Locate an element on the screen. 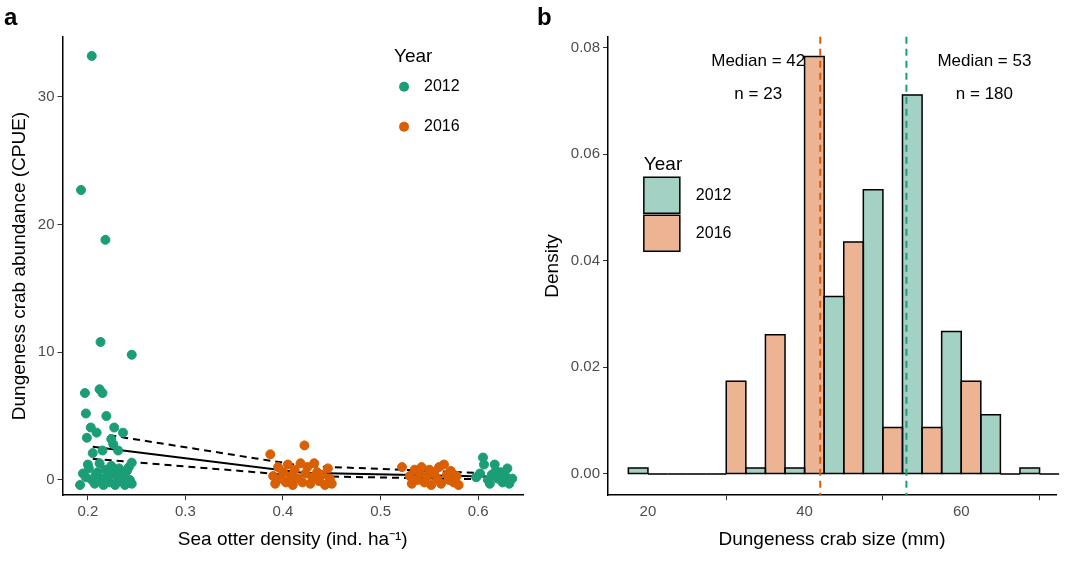 The image size is (1066, 561). chart-title: b is located at coordinates (544, 17).